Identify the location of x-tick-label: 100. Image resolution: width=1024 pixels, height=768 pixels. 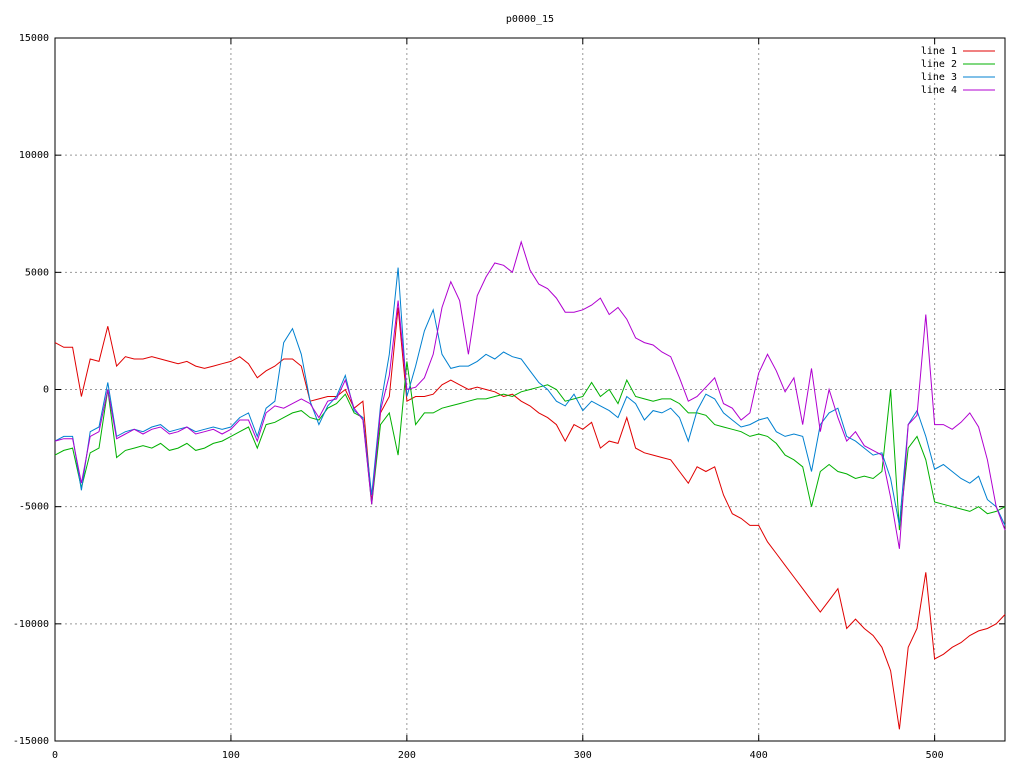
(231, 755).